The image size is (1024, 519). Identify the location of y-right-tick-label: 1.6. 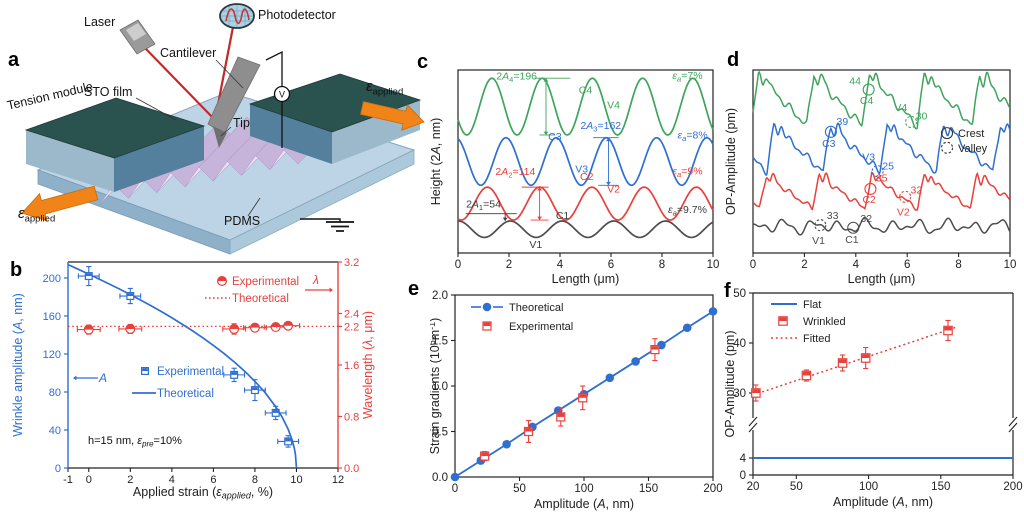
(351, 366).